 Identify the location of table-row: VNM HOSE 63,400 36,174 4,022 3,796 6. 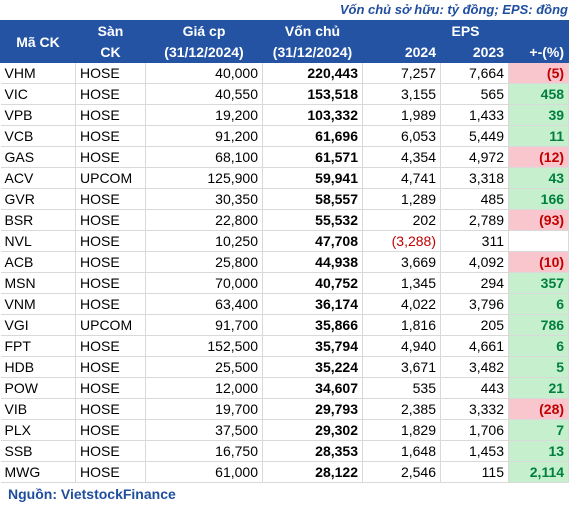
(285, 304).